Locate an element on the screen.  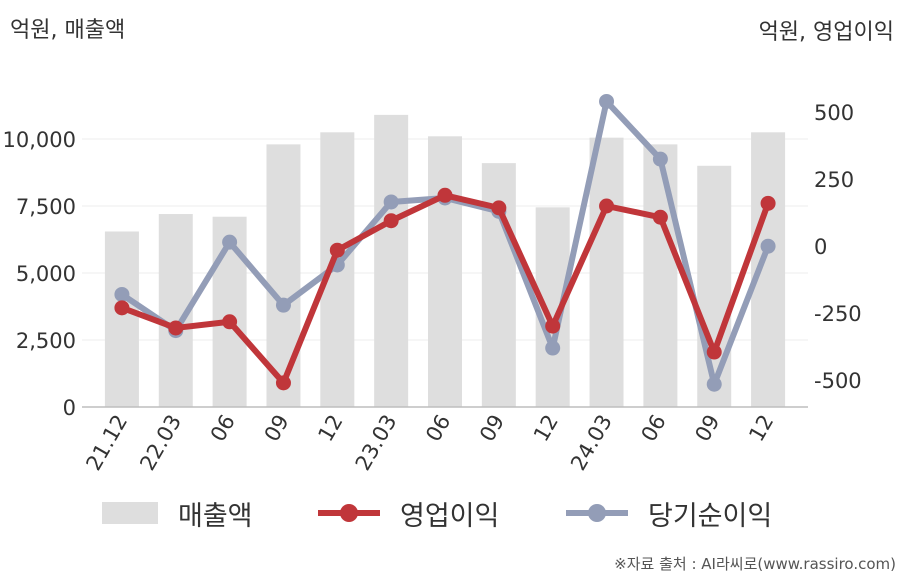
legend-swatch-operating-profit is located at coordinates (349, 513).